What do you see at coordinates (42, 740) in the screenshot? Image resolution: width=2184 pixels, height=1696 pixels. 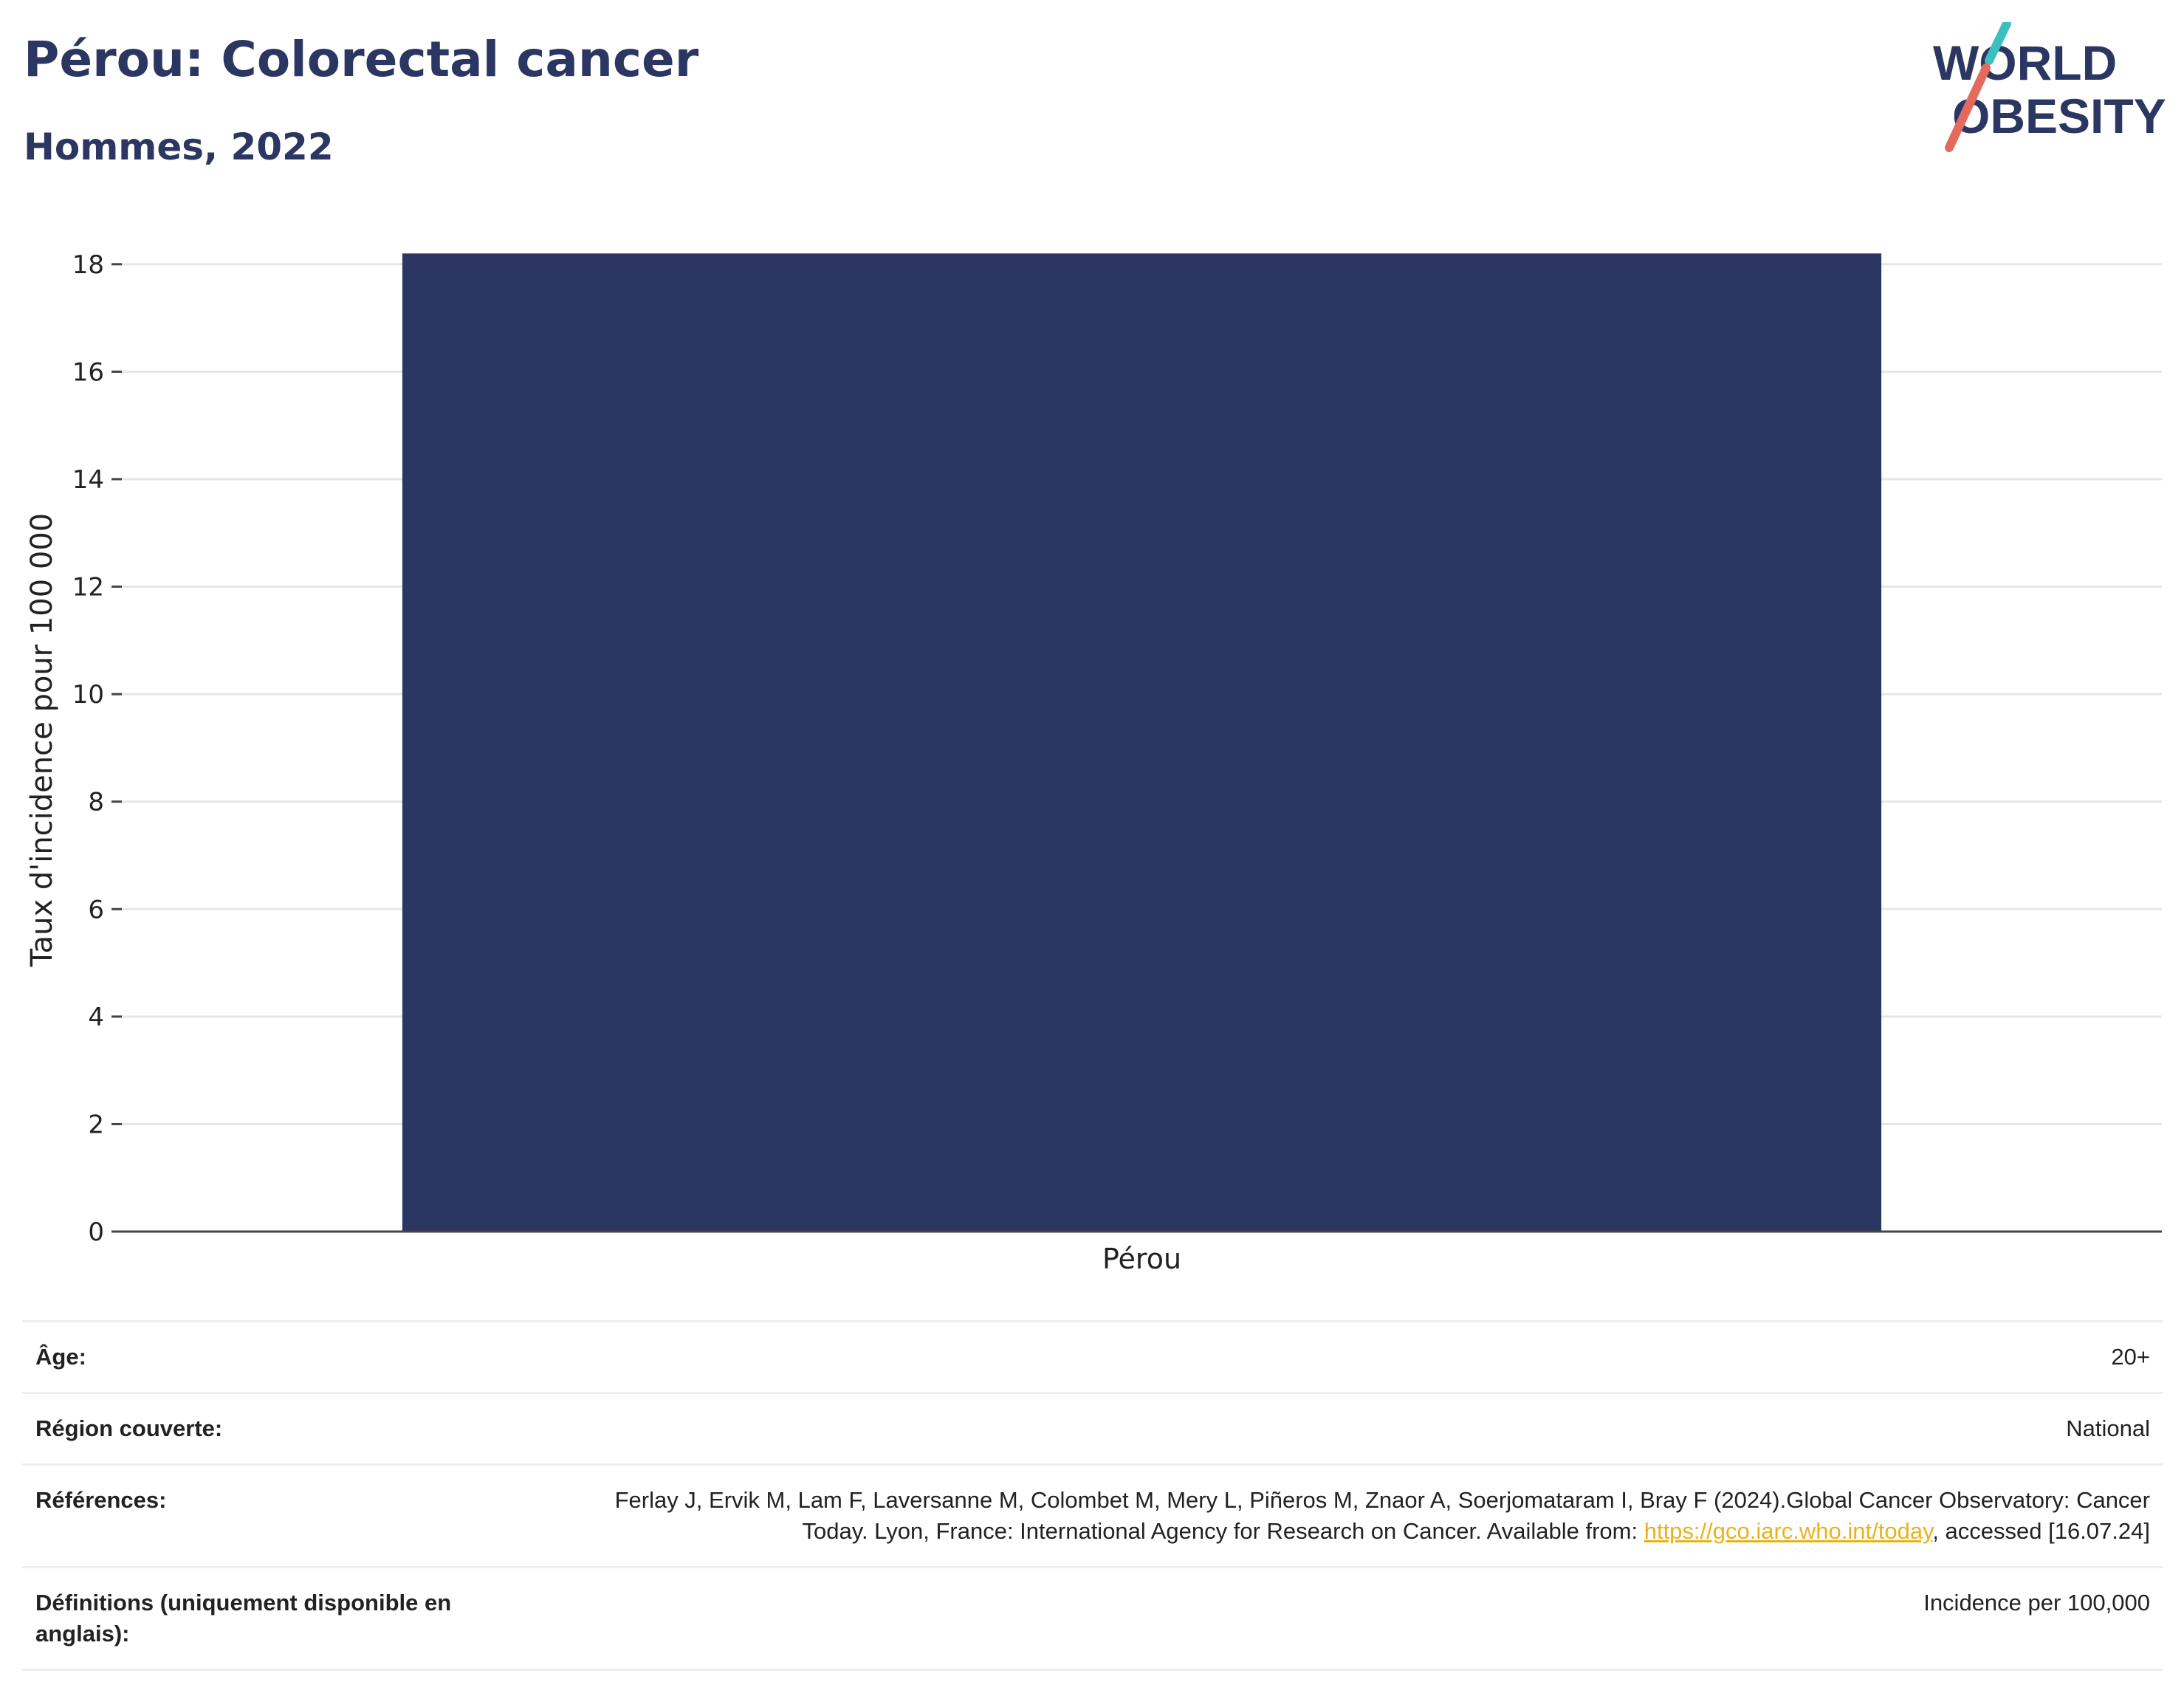 I see `y-axis-label: Taux d'incidence pour 100 000` at bounding box center [42, 740].